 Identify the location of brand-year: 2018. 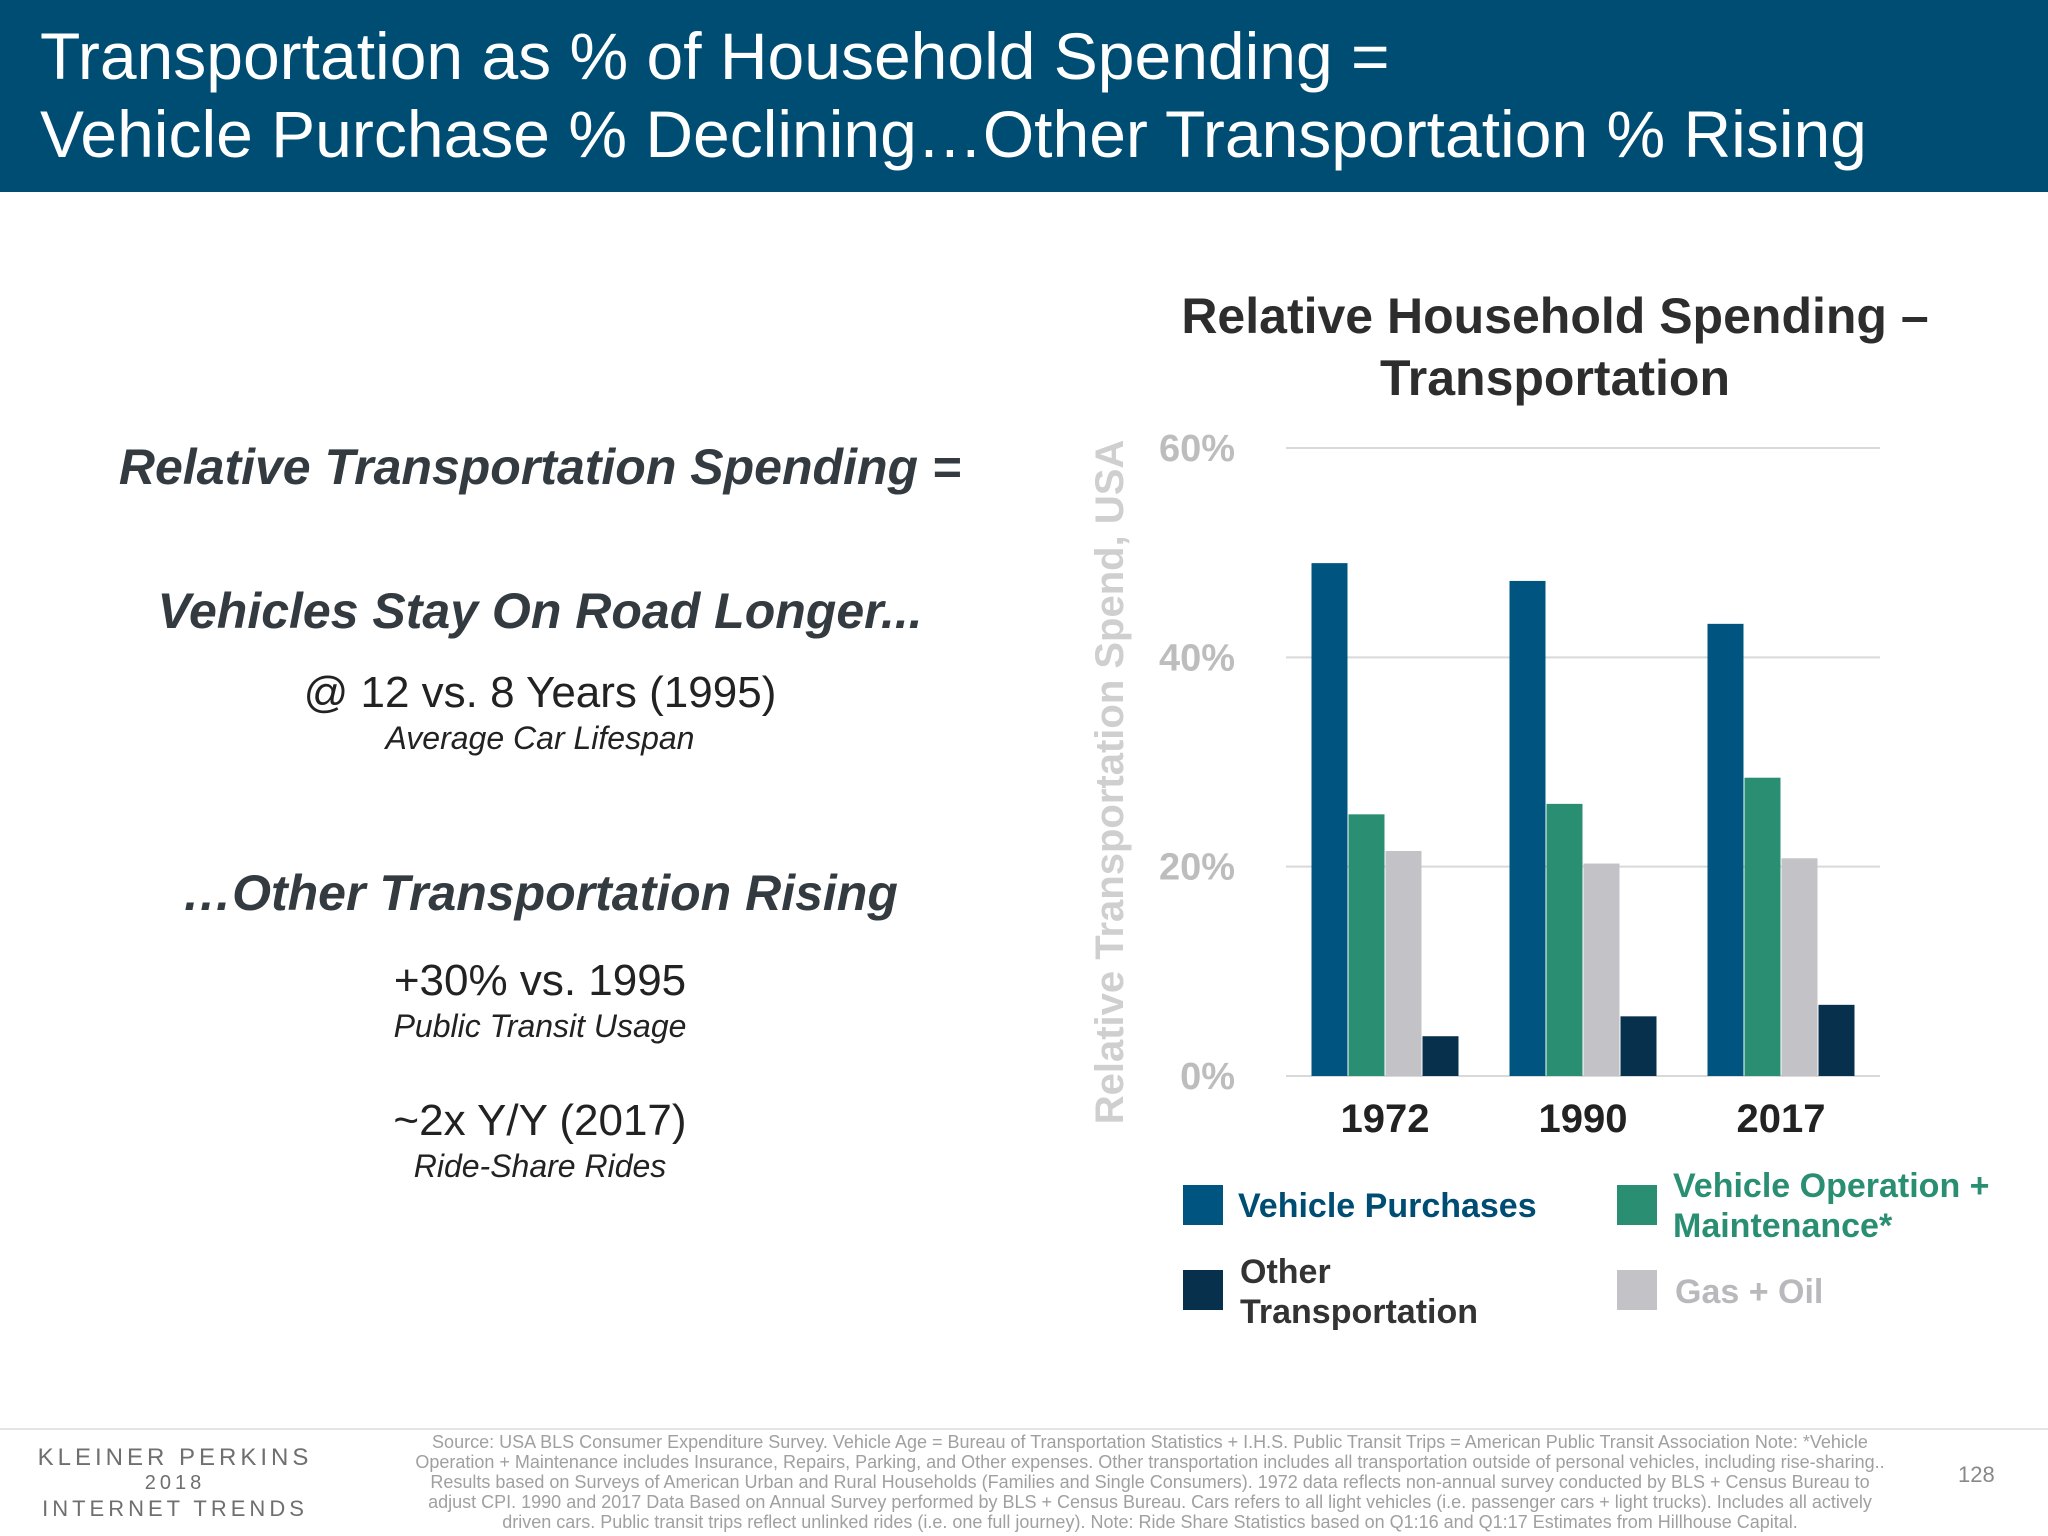
(175, 1483).